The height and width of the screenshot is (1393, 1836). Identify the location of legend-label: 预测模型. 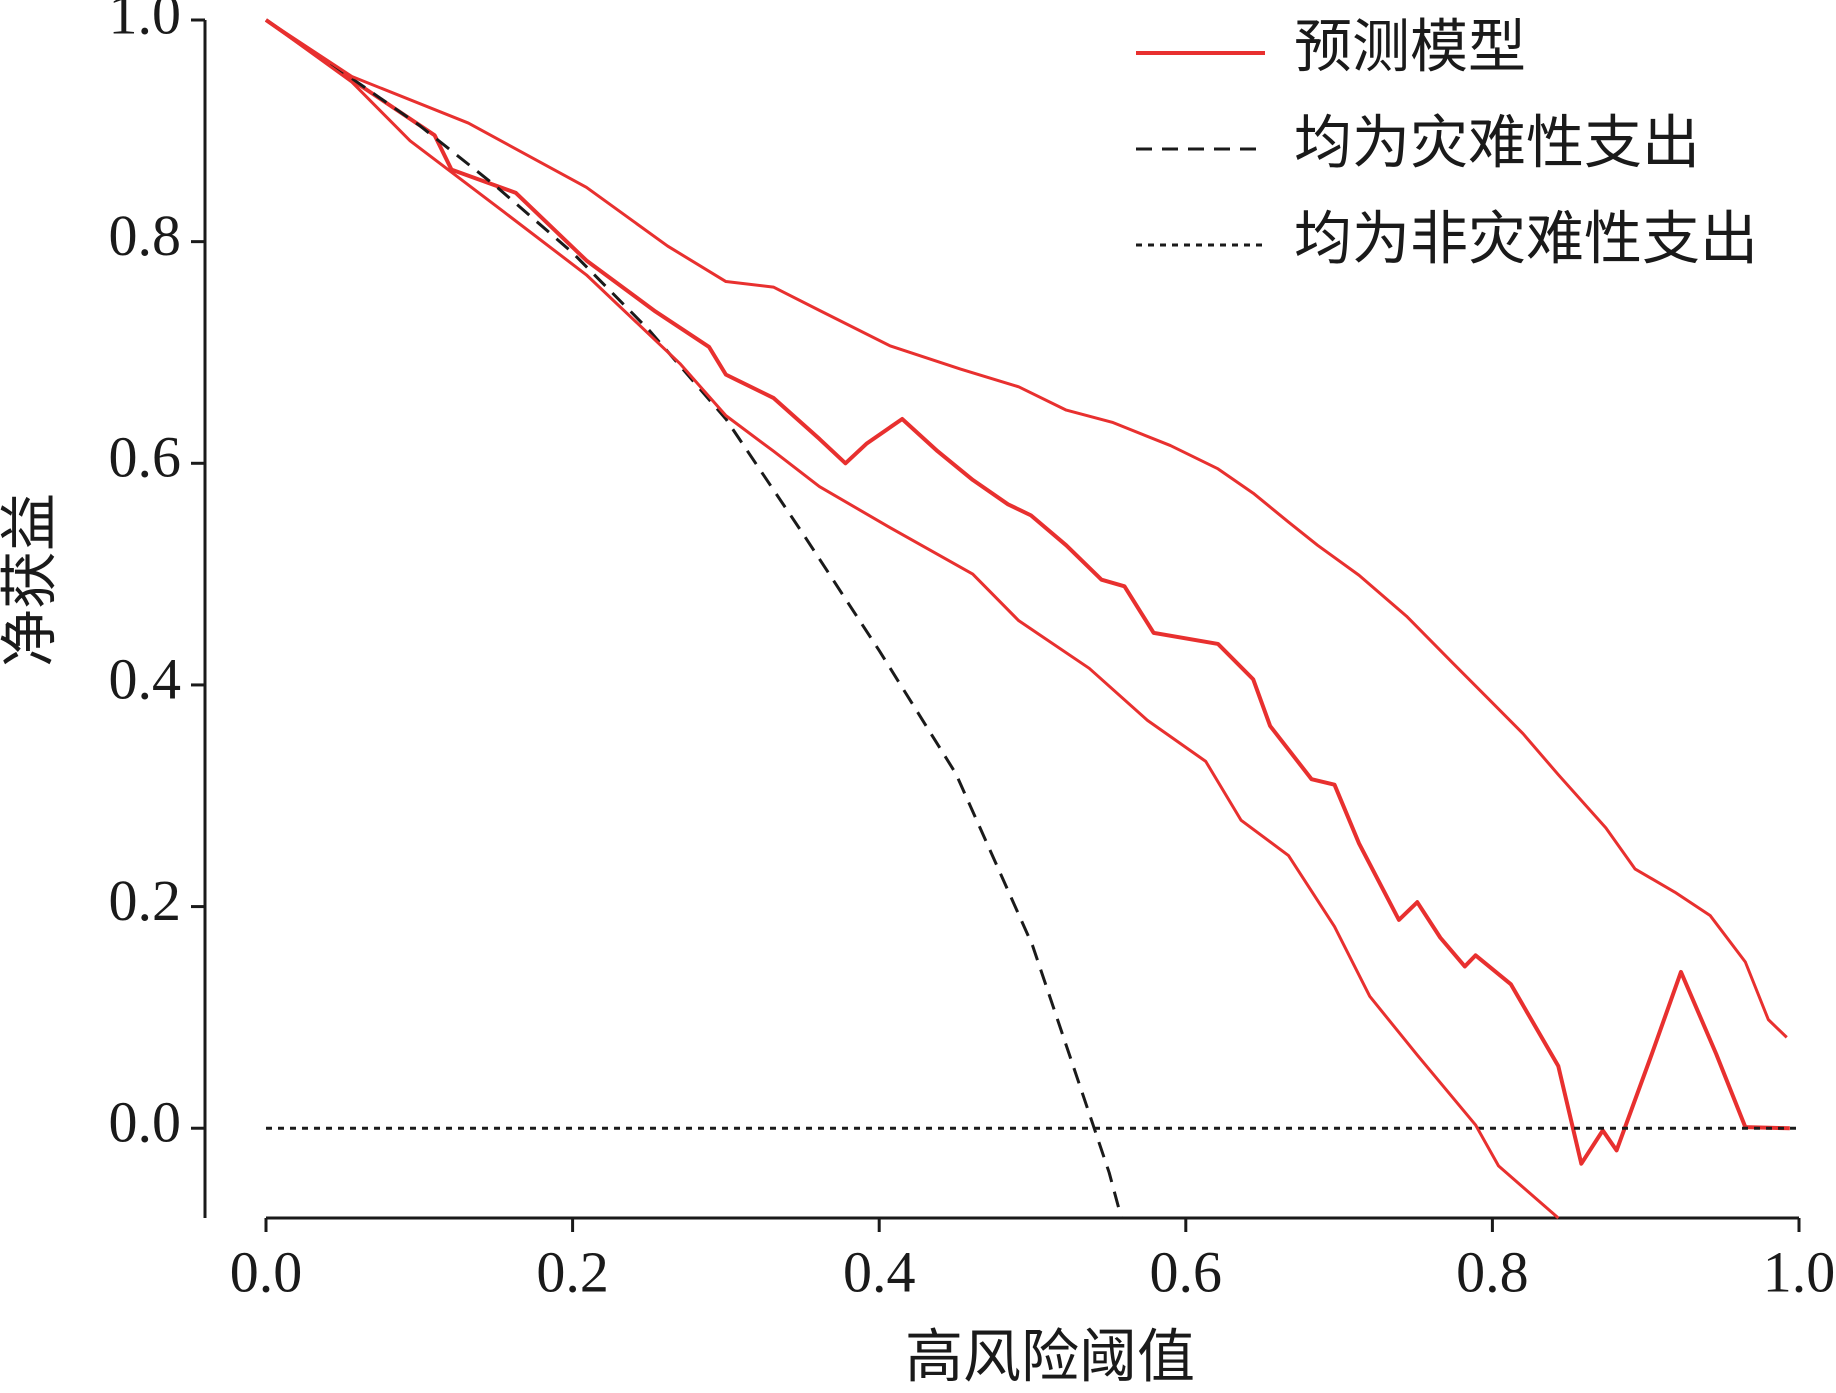
(1410, 46).